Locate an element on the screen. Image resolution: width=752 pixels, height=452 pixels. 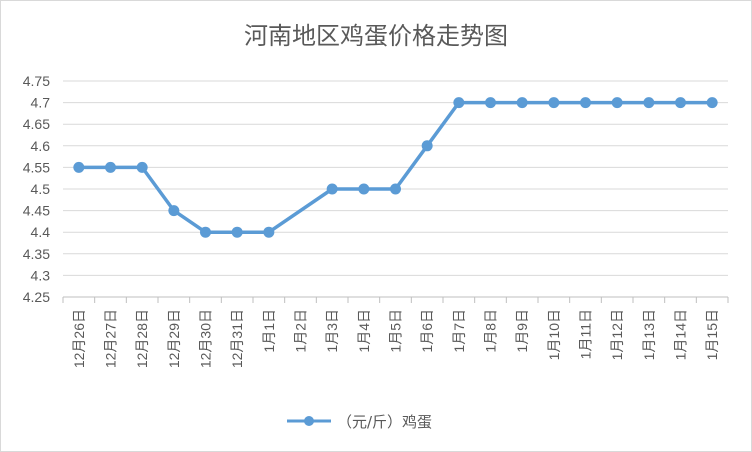
x-tick-label: 1月1日 is located at coordinates (269, 331).